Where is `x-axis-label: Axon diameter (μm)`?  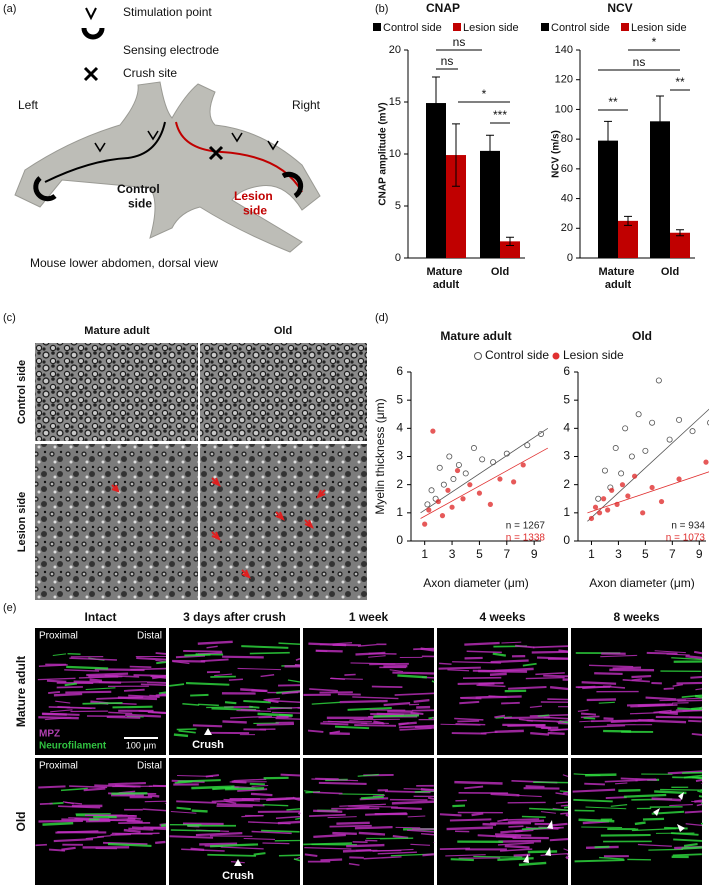 x-axis-label: Axon diameter (μm) is located at coordinates (476, 583).